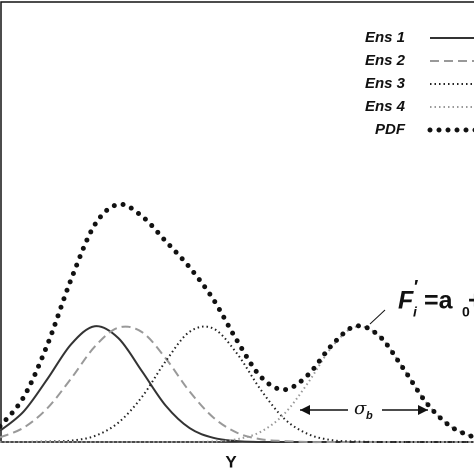 Image resolution: width=474 pixels, height=474 pixels. What do you see at coordinates (385, 83) in the screenshot?
I see `legend-label: Ens 3` at bounding box center [385, 83].